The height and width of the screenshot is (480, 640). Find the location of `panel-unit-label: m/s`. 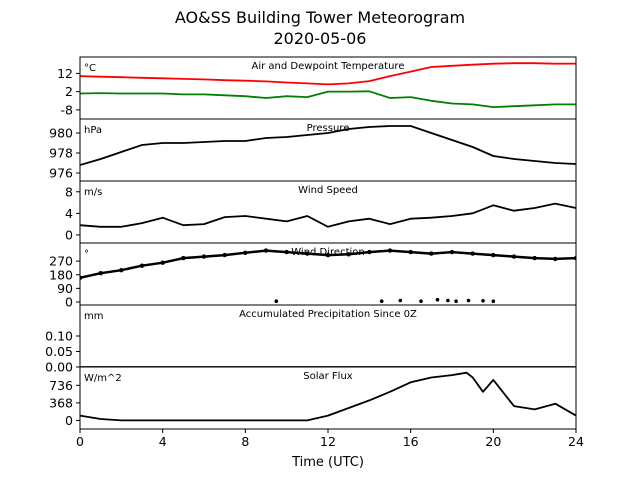

panel-unit-label: m/s is located at coordinates (93, 192).